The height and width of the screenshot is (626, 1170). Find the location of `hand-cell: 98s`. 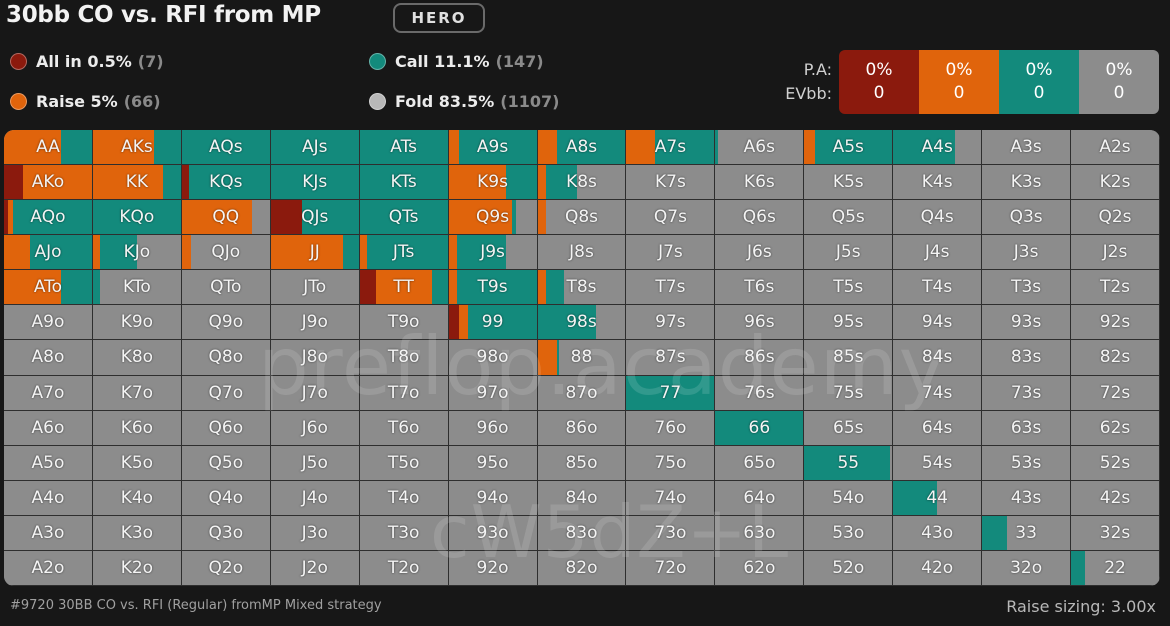

hand-cell: 98s is located at coordinates (582, 323).